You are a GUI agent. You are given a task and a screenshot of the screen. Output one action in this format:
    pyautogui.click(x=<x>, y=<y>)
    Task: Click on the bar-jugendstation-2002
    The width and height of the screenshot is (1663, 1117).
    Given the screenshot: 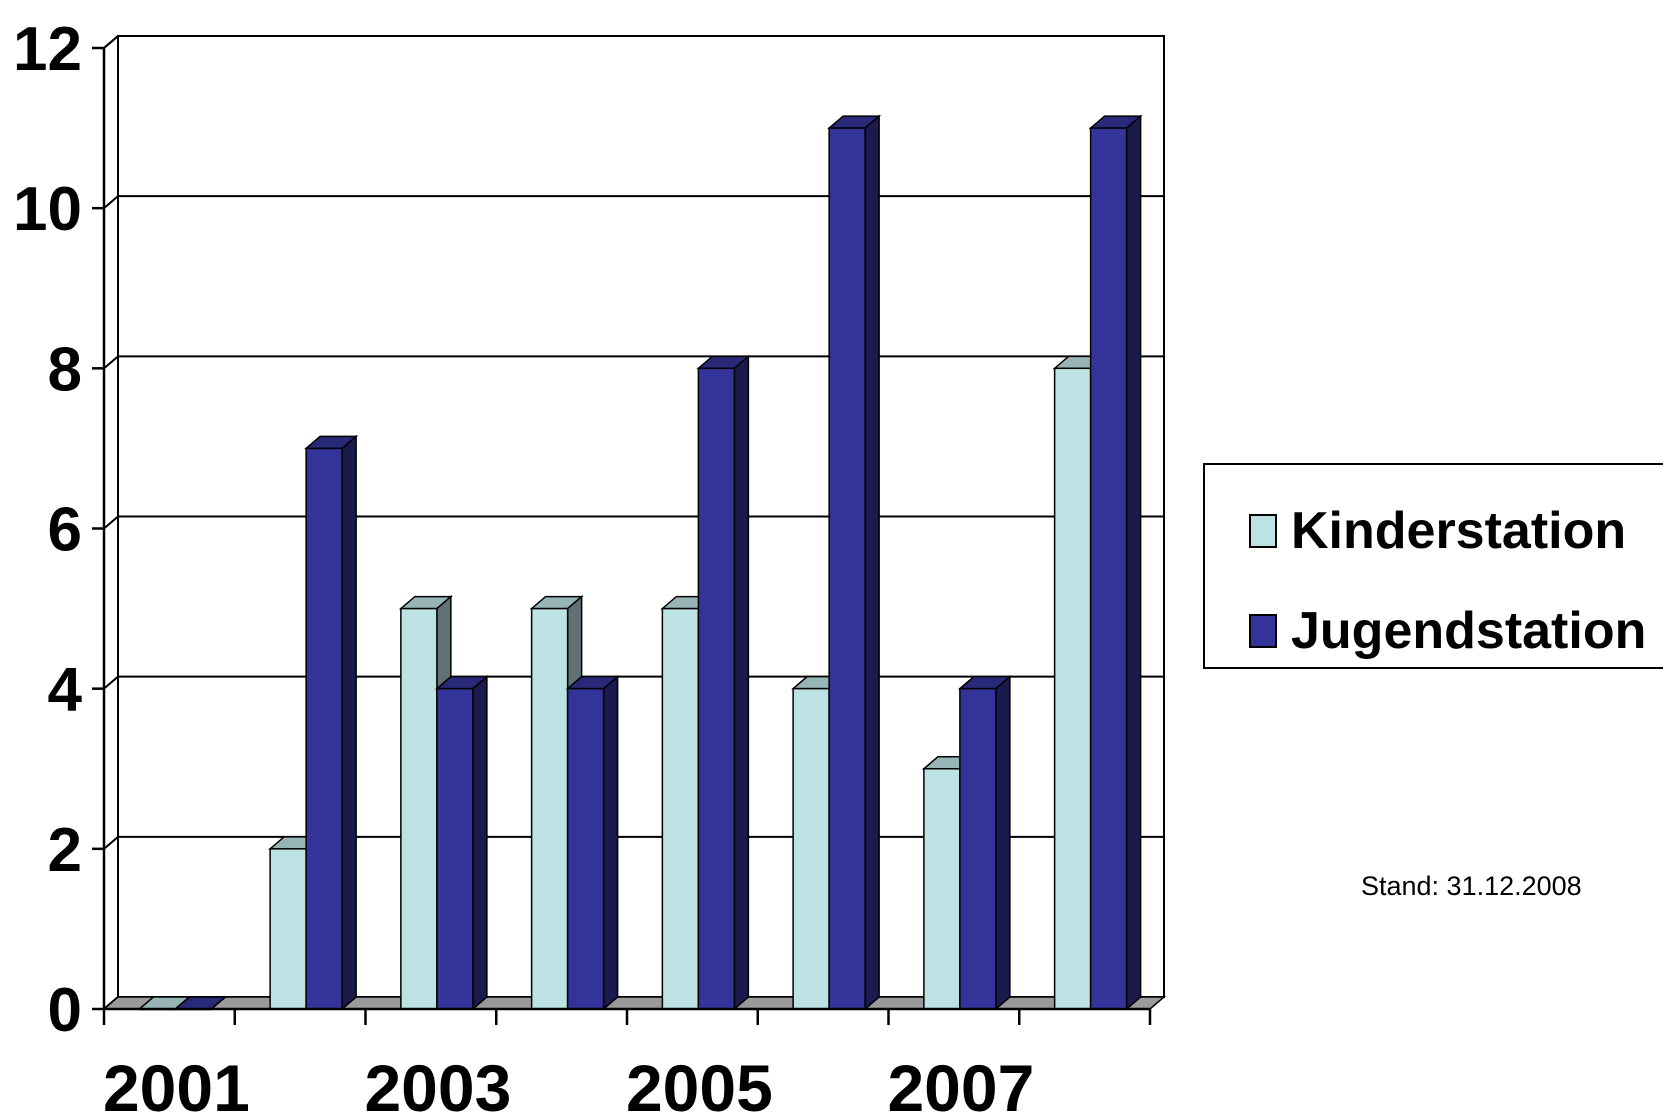 What is the action you would take?
    pyautogui.click(x=331, y=722)
    